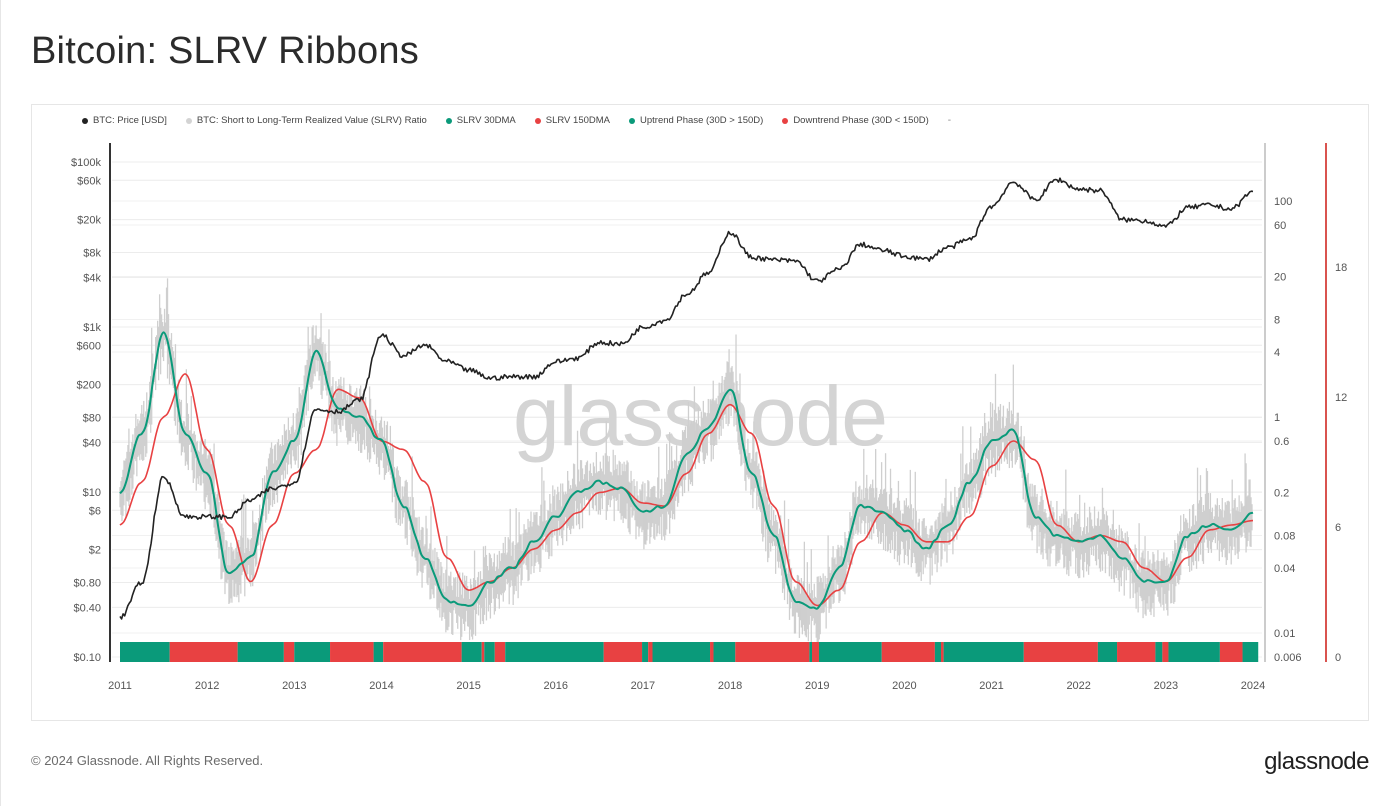 The width and height of the screenshot is (1400, 806). What do you see at coordinates (89, 386) in the screenshot?
I see `price-tick-label: $200` at bounding box center [89, 386].